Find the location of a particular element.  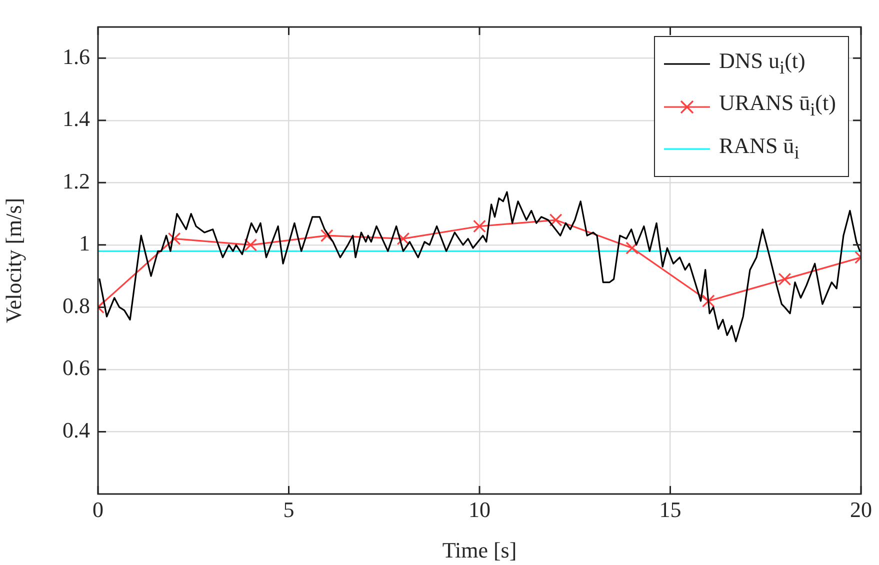

legend-label: RANS ū$_{i}$ is located at coordinates (759, 148).